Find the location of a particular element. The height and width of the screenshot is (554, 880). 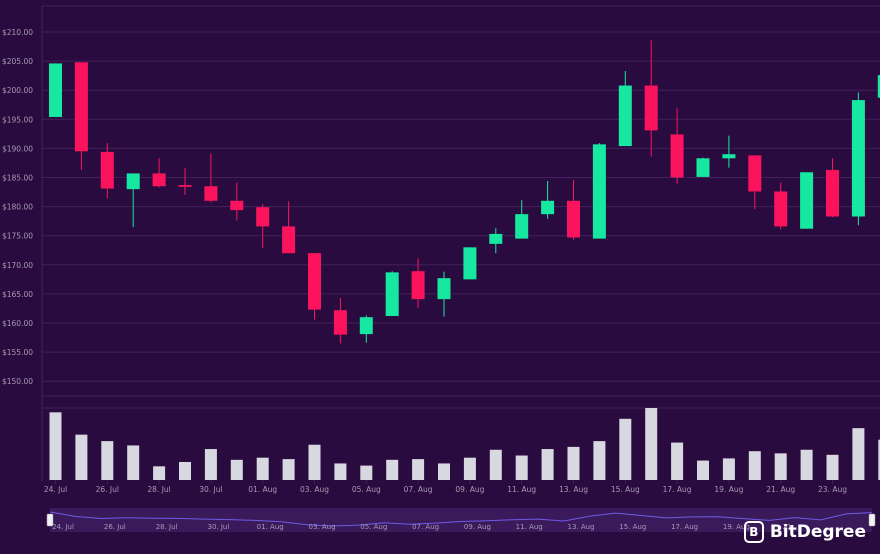

y-tick-label: $195.00 is located at coordinates (17, 119).